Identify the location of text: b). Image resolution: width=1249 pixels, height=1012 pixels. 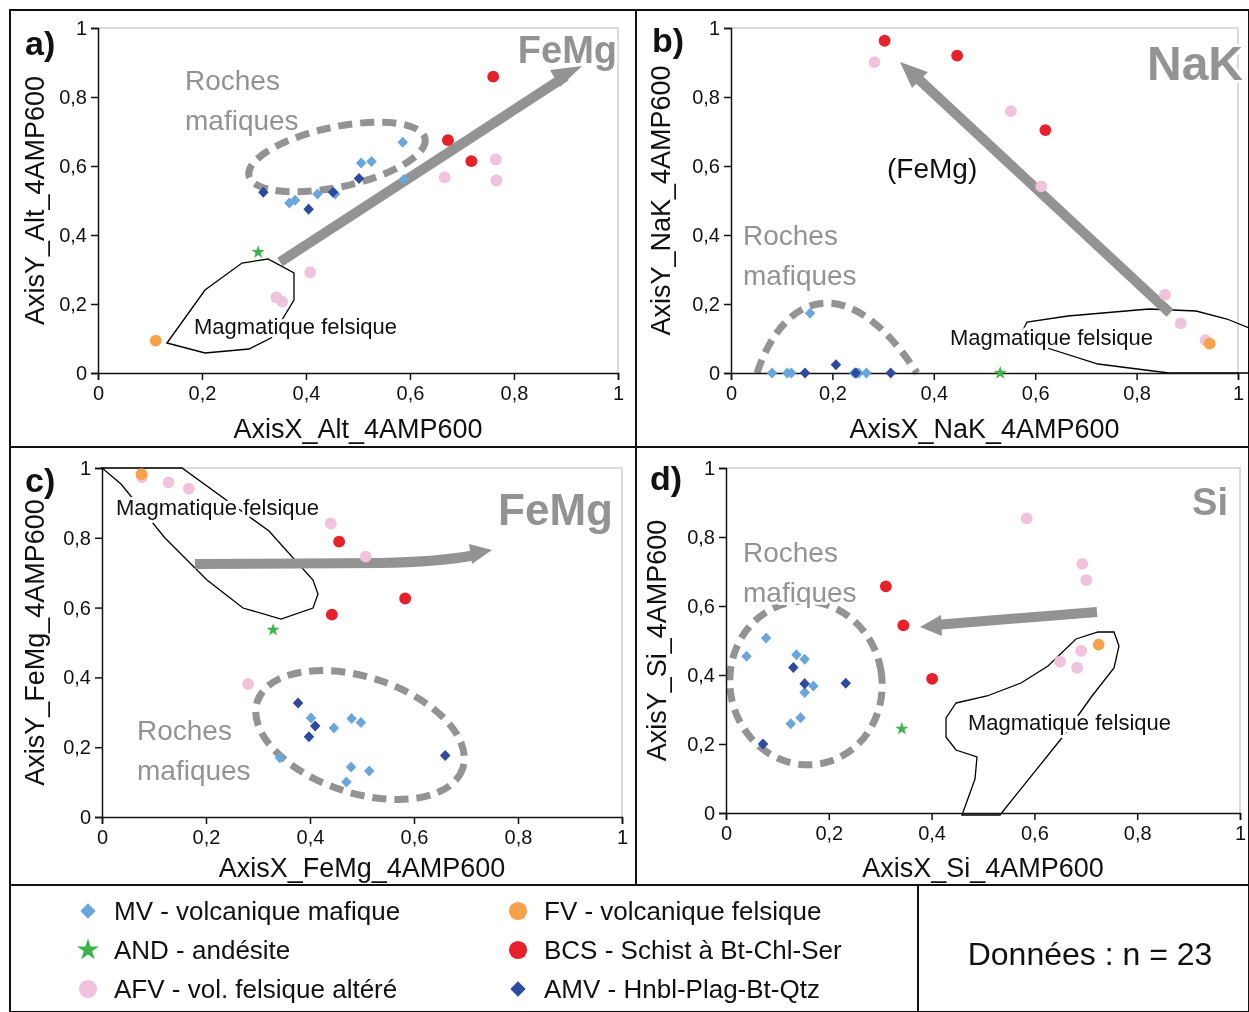
(668, 40).